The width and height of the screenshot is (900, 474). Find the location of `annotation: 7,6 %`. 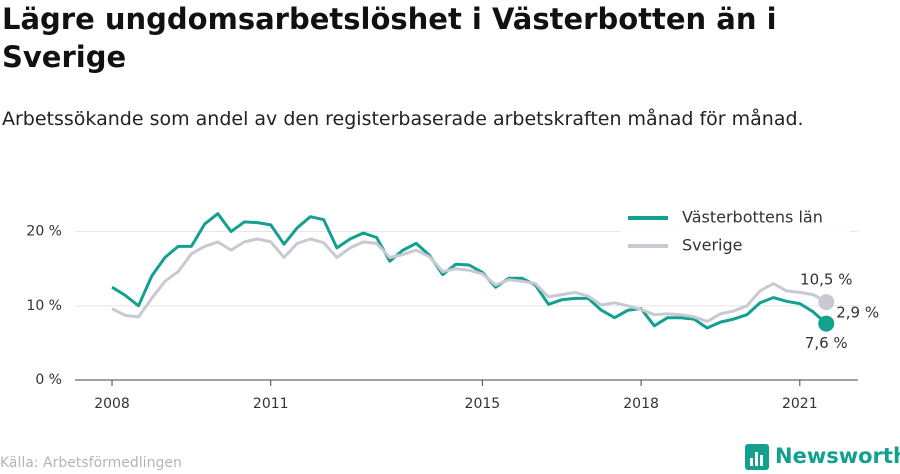

annotation: 7,6 % is located at coordinates (826, 343).